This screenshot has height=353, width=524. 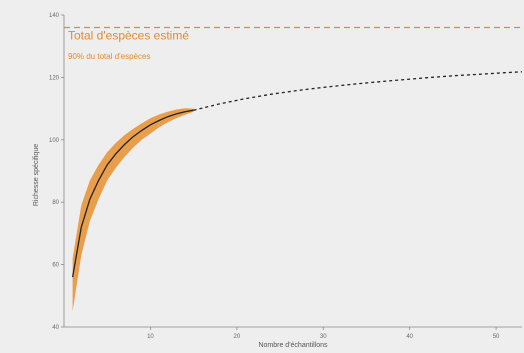 I want to click on x-axis-title: Nombre d'échantillons, so click(x=293, y=345).